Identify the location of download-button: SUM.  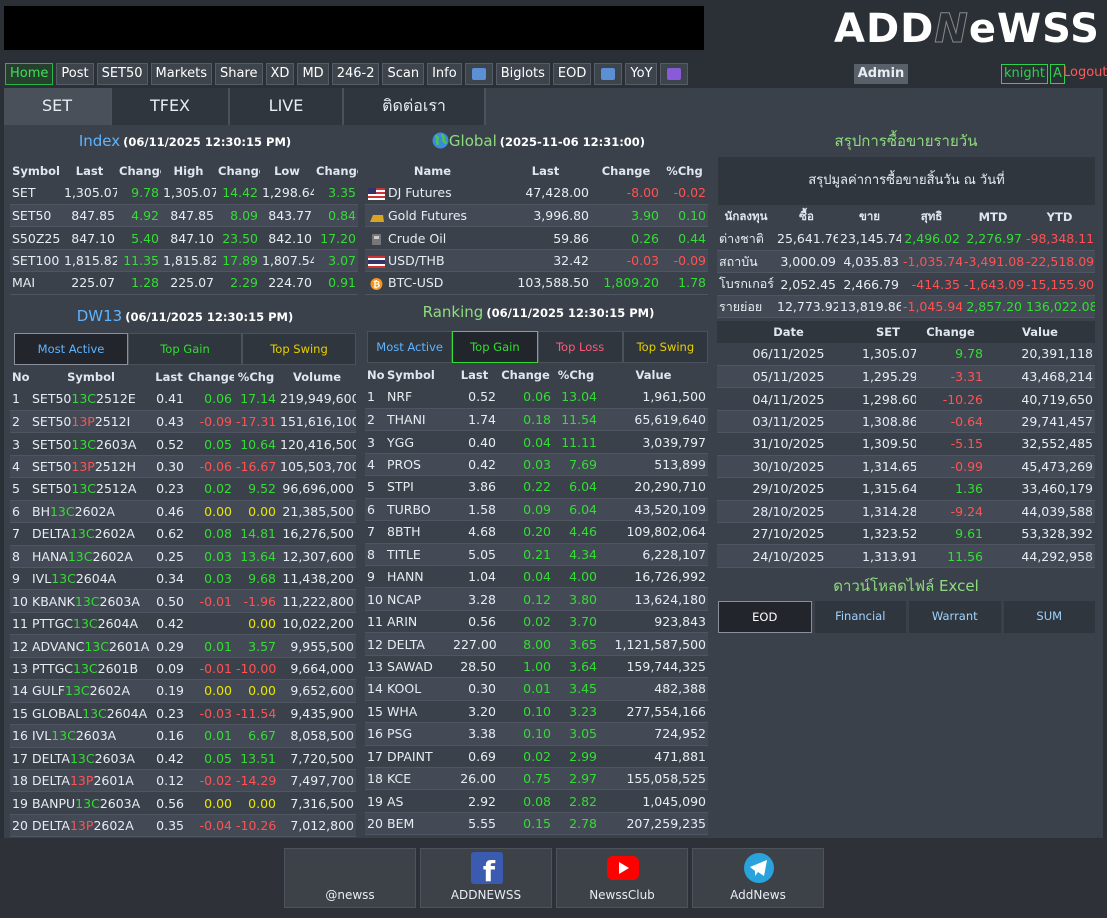
(1049, 617).